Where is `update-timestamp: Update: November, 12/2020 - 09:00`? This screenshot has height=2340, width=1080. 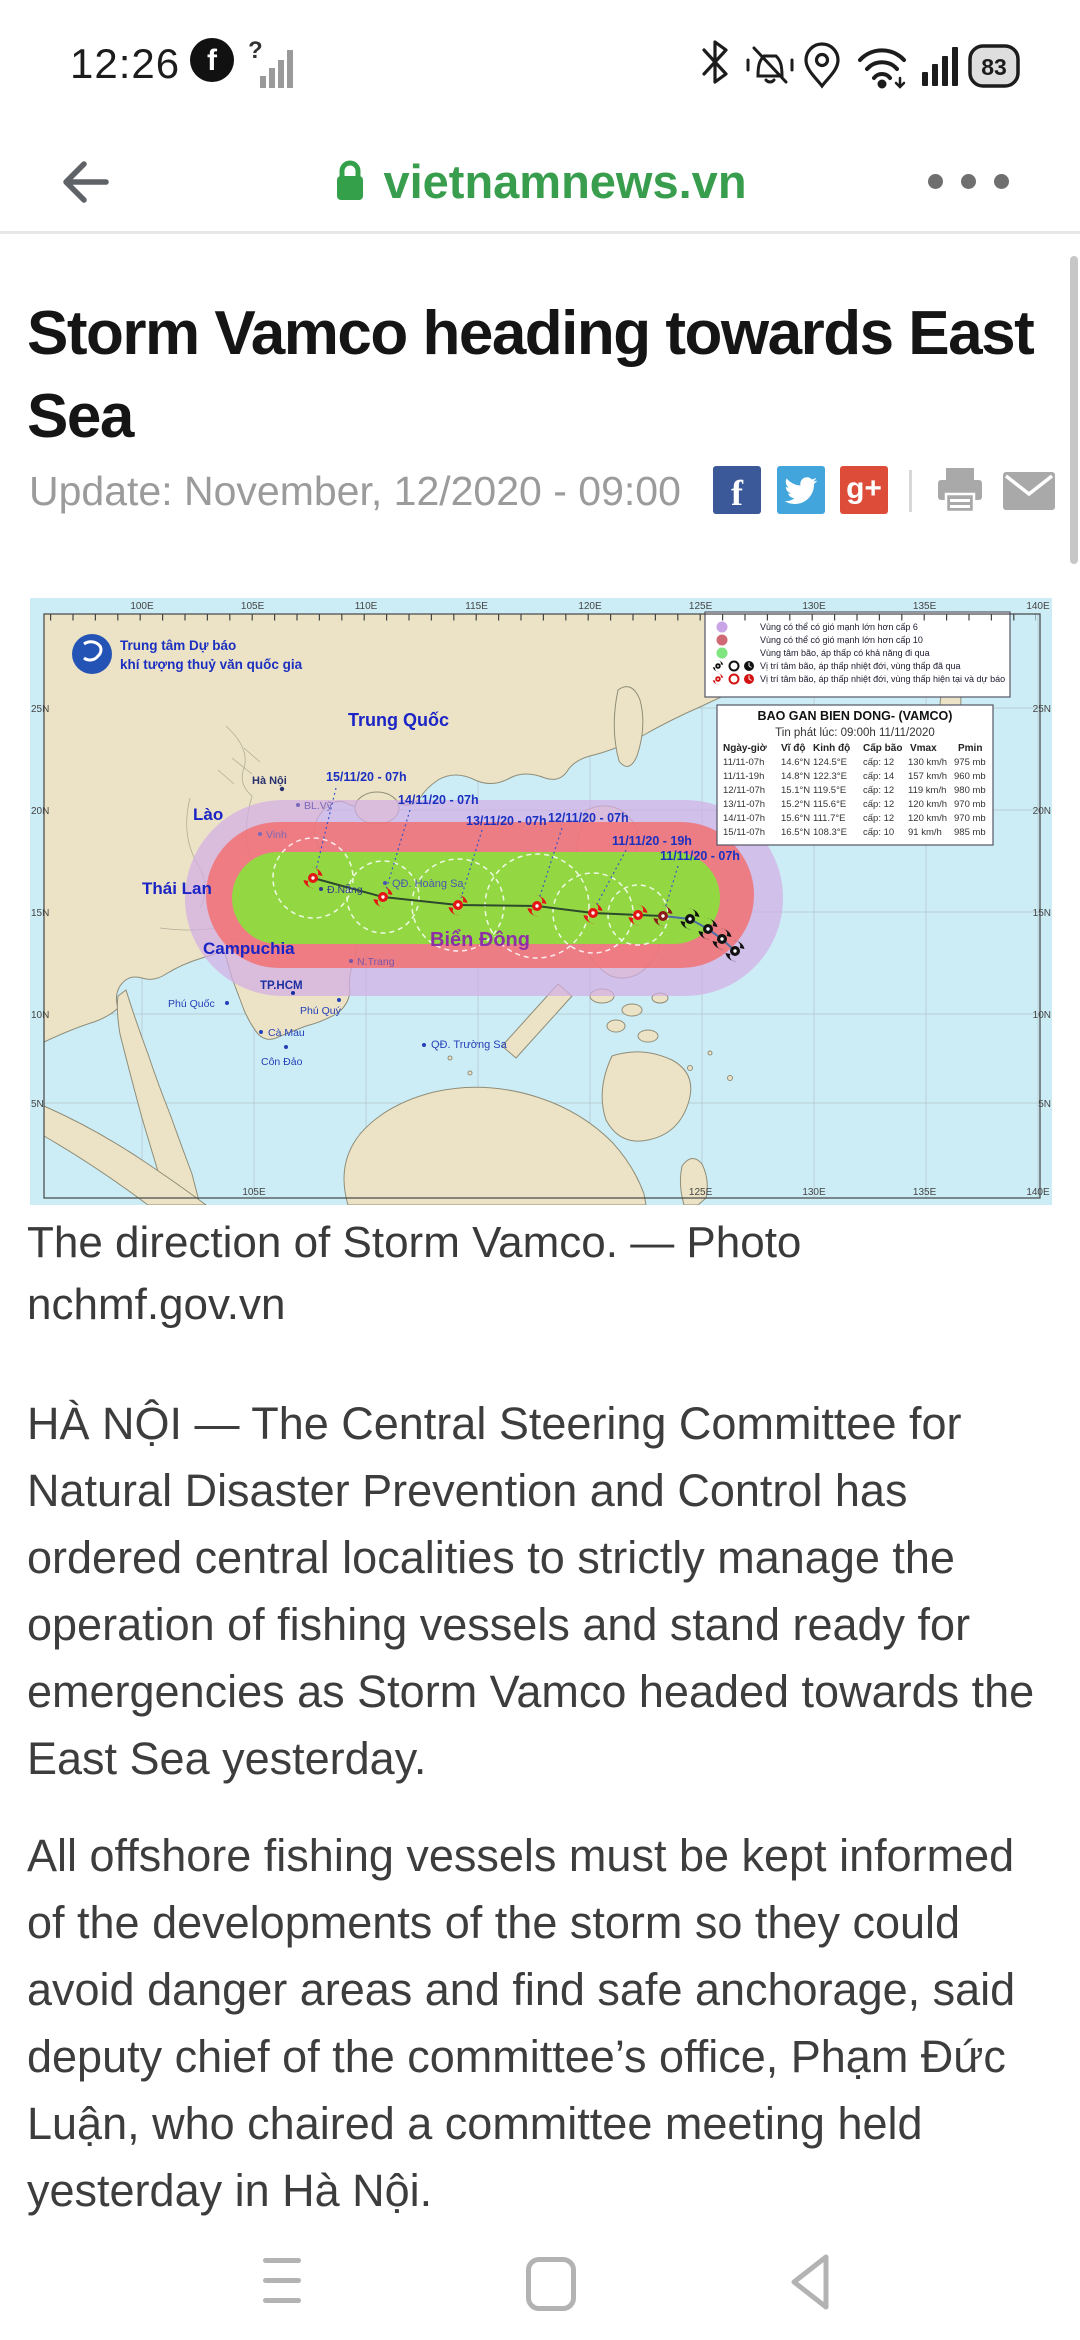 update-timestamp: Update: November, 12/2020 - 09:00 is located at coordinates (355, 491).